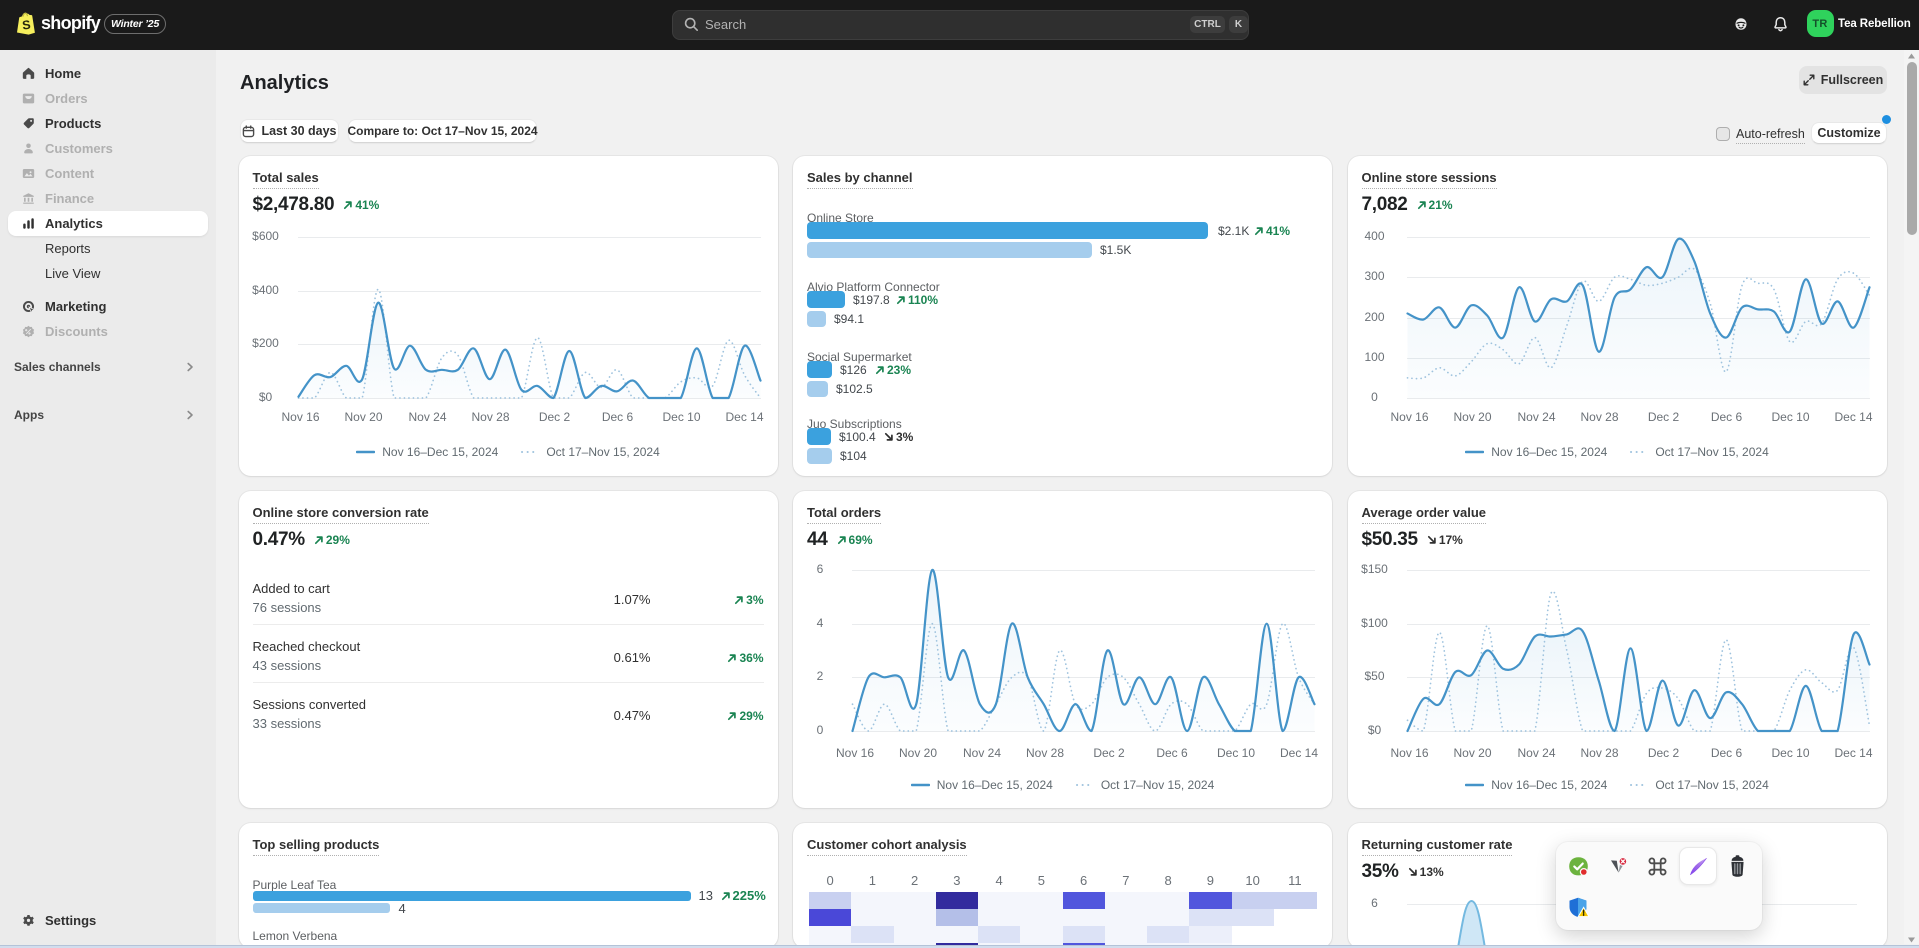 Image resolution: width=1919 pixels, height=948 pixels. What do you see at coordinates (26, 25) in the screenshot?
I see `svg-text: S` at bounding box center [26, 25].